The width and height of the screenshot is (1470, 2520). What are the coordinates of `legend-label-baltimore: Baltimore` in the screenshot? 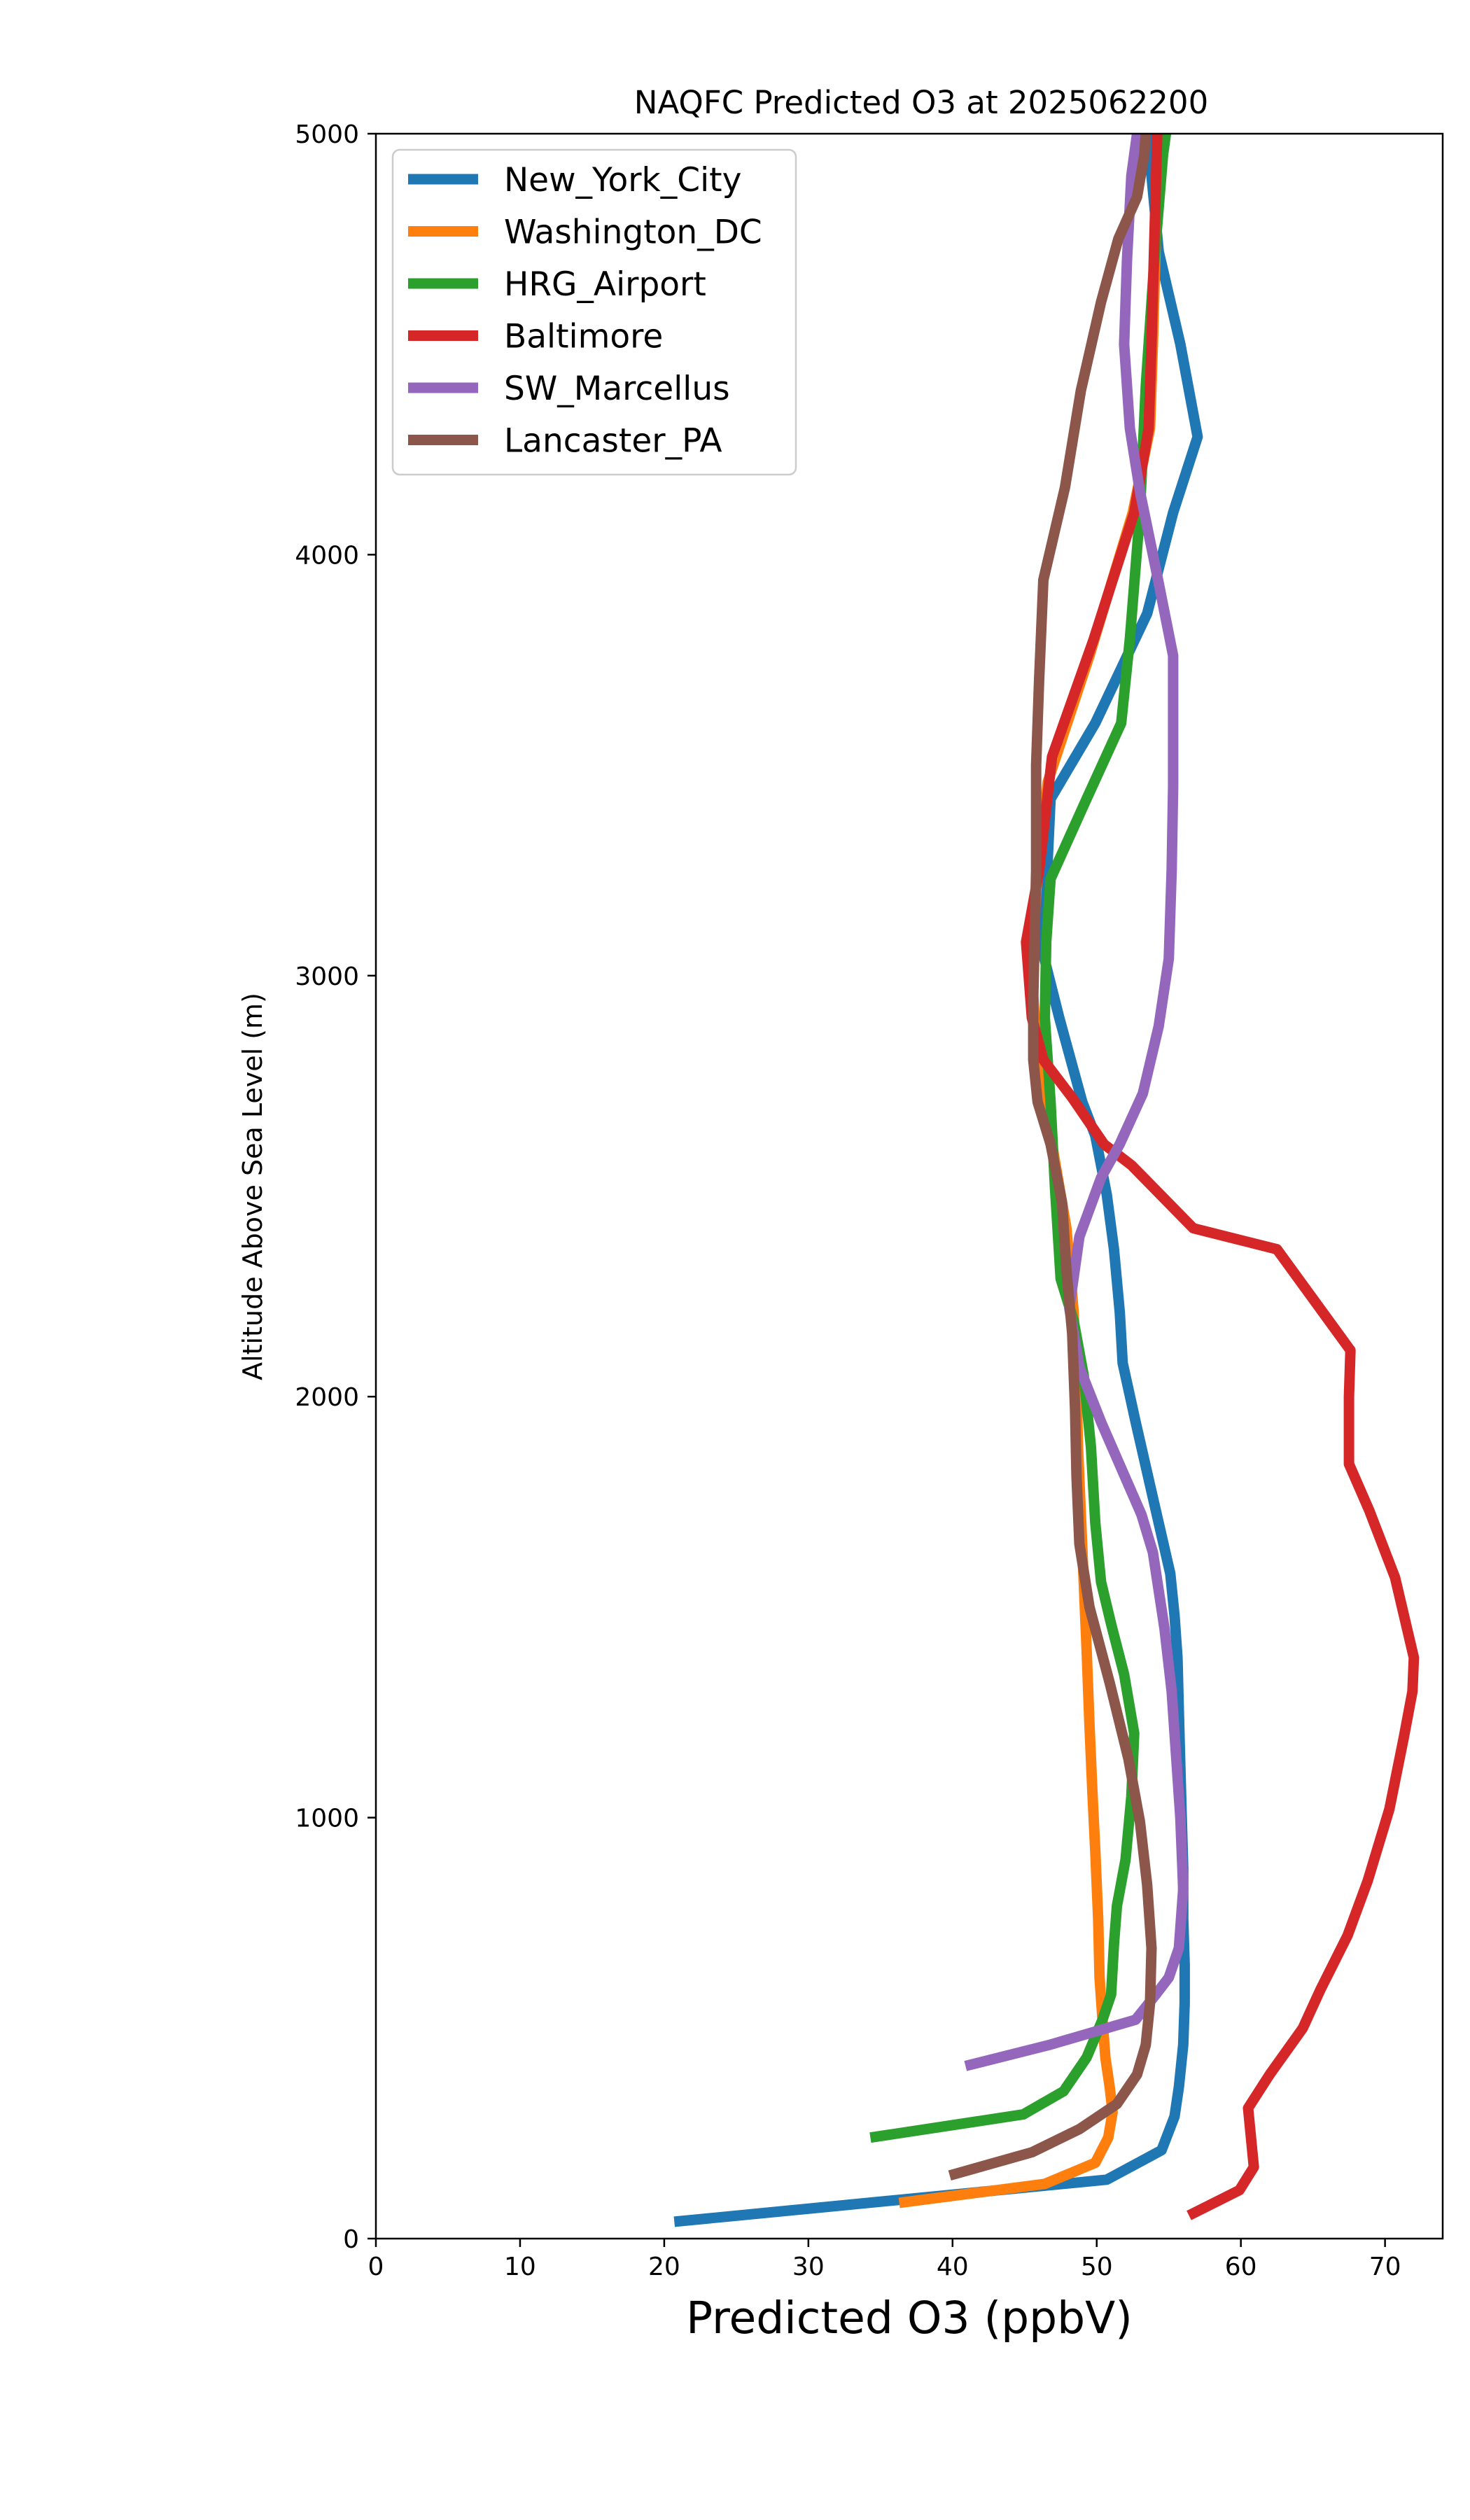 It's located at (583, 337).